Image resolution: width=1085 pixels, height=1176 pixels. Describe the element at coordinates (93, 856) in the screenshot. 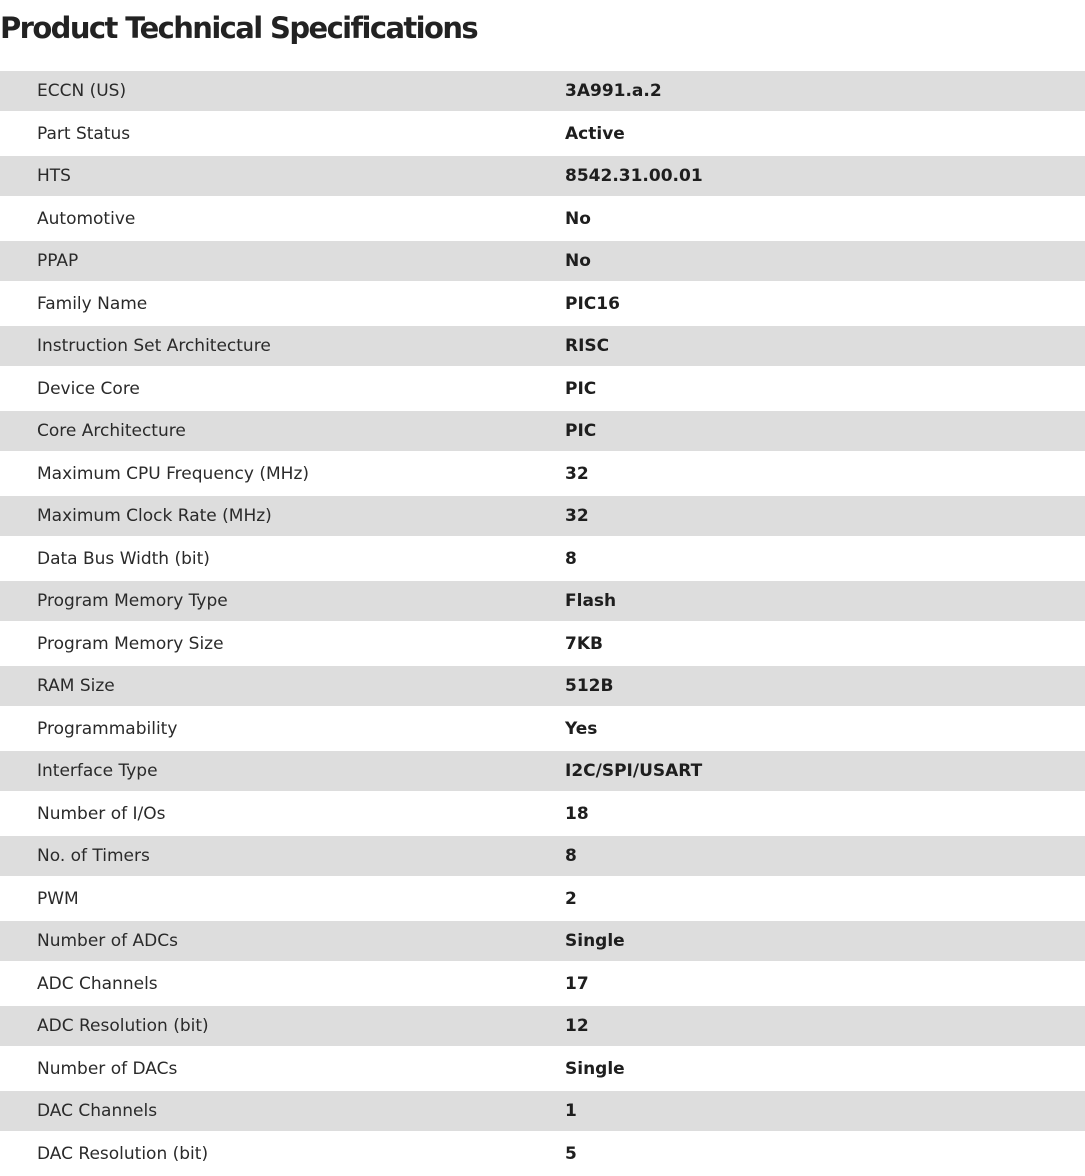

I see `spec-label: No. of Timers` at that location.